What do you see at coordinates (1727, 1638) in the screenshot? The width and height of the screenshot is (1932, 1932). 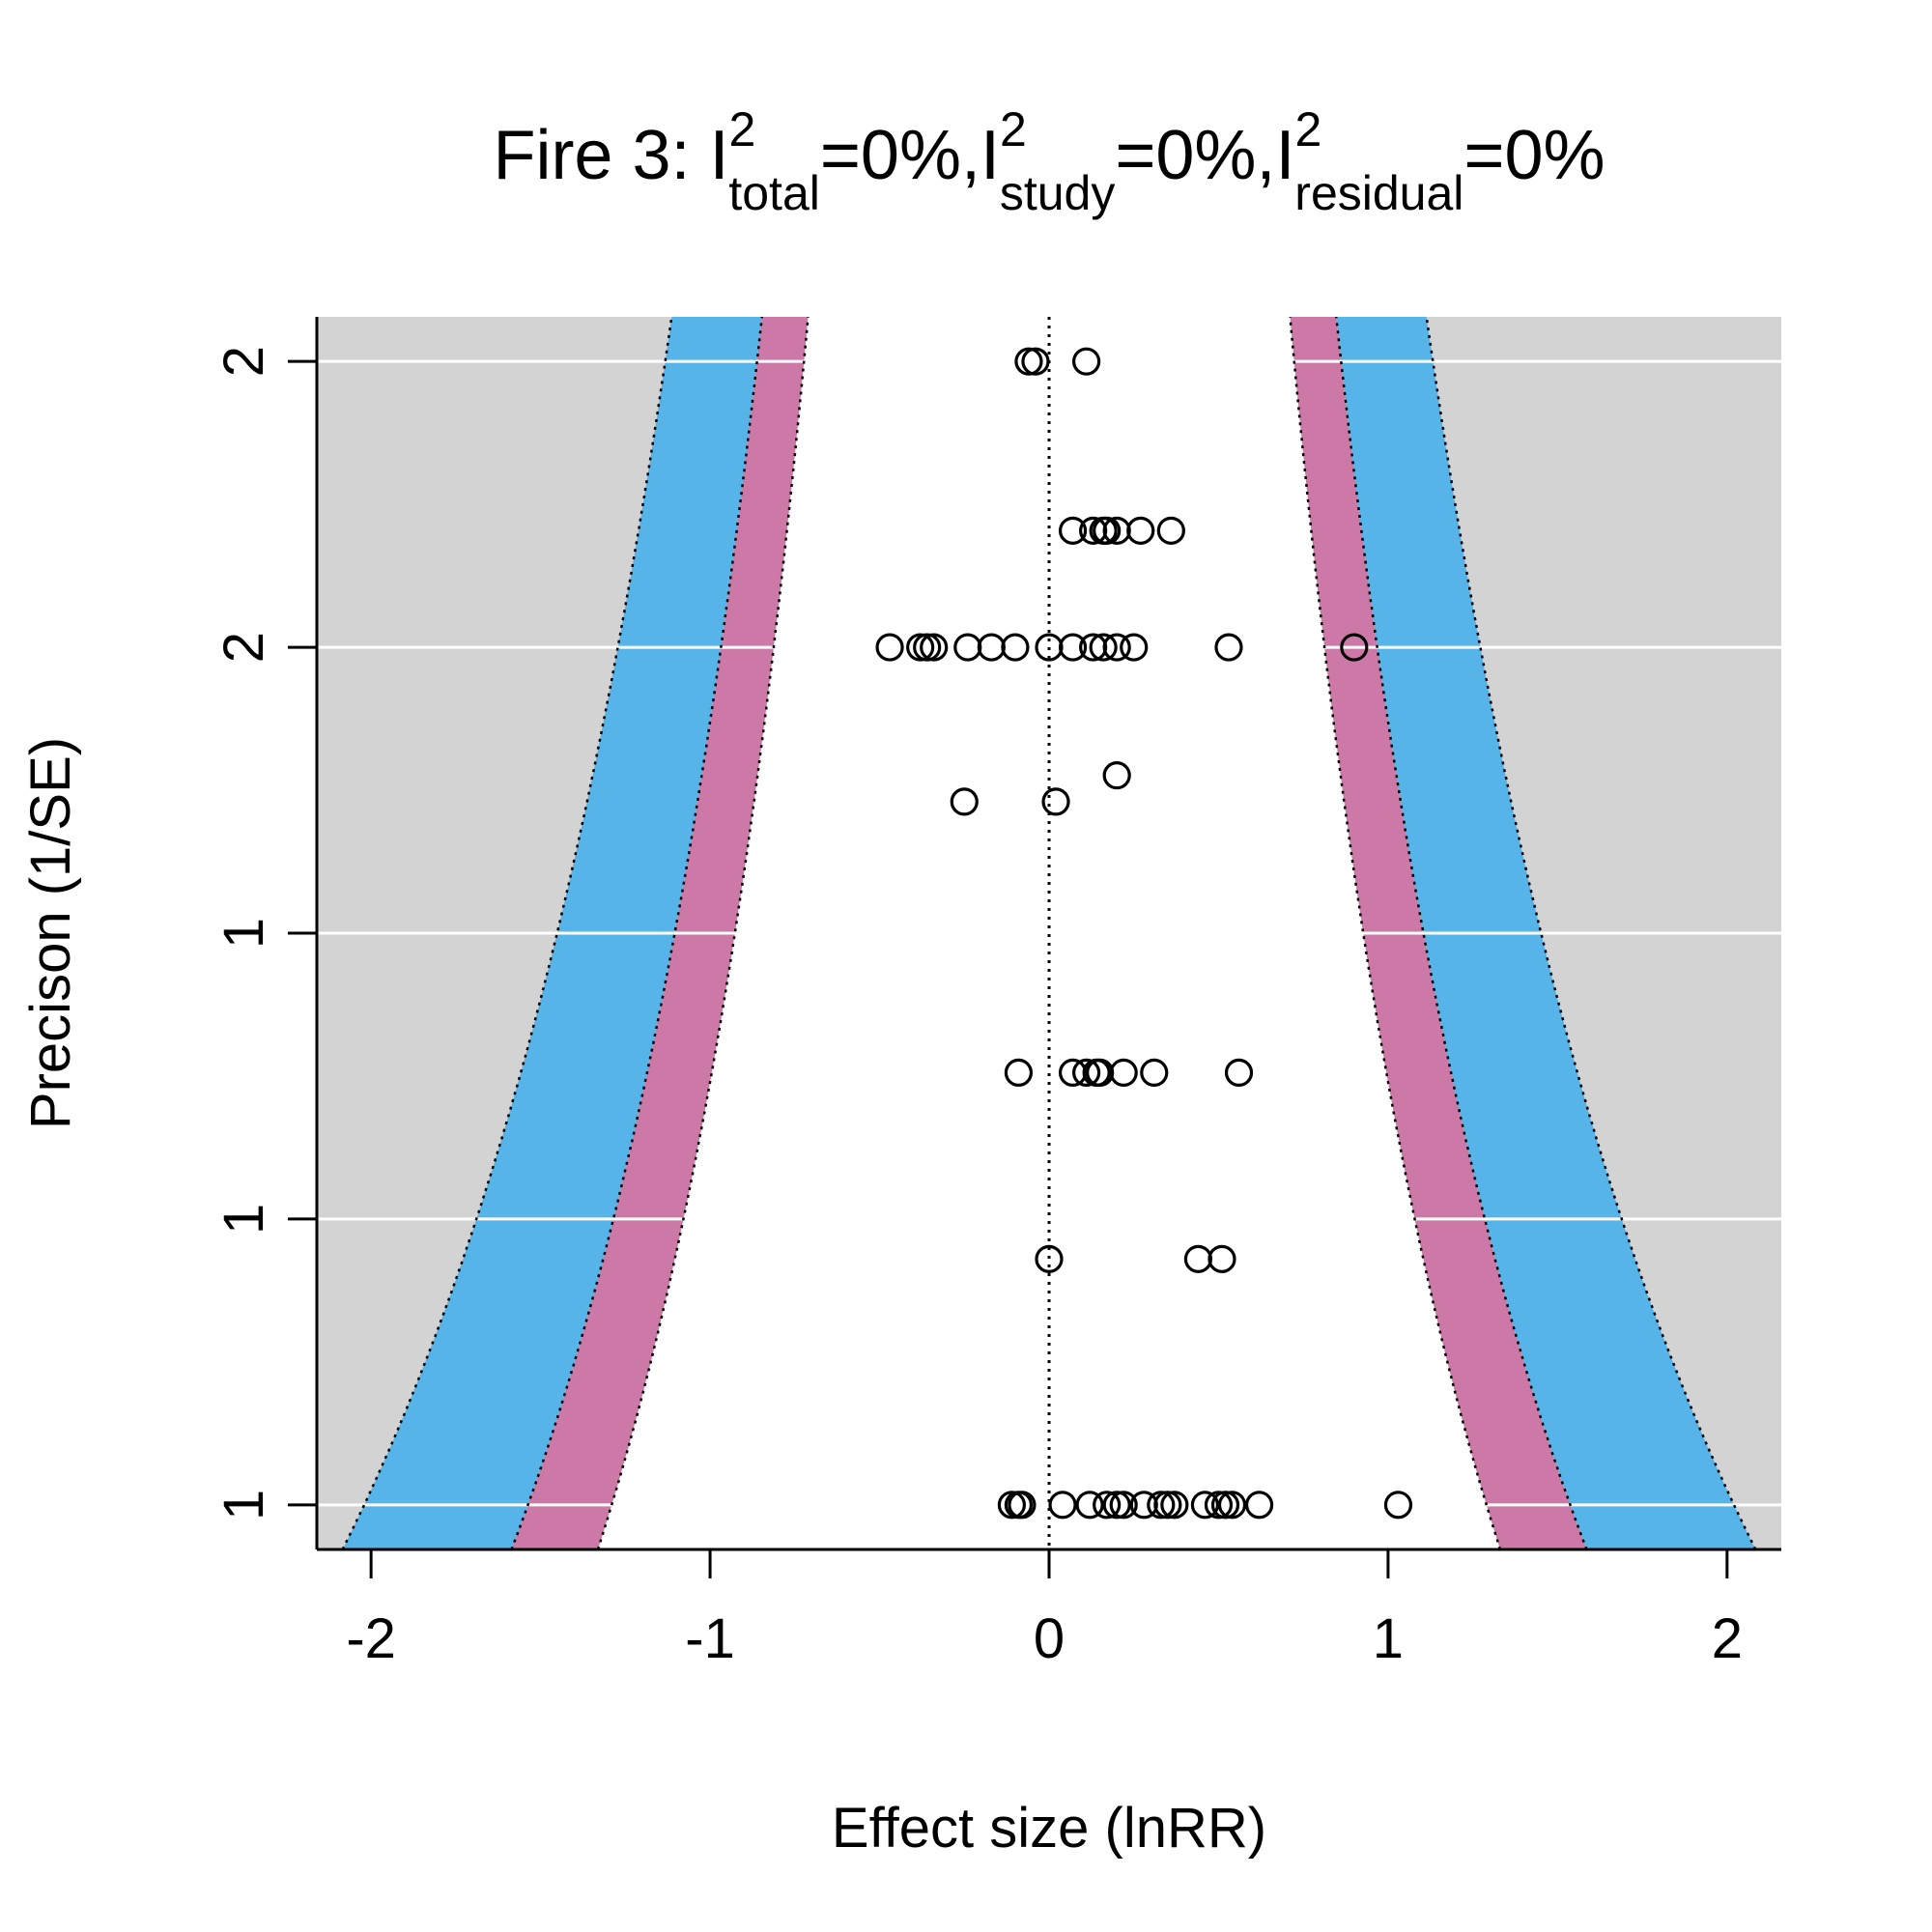 I see `x-tick-label: 2` at bounding box center [1727, 1638].